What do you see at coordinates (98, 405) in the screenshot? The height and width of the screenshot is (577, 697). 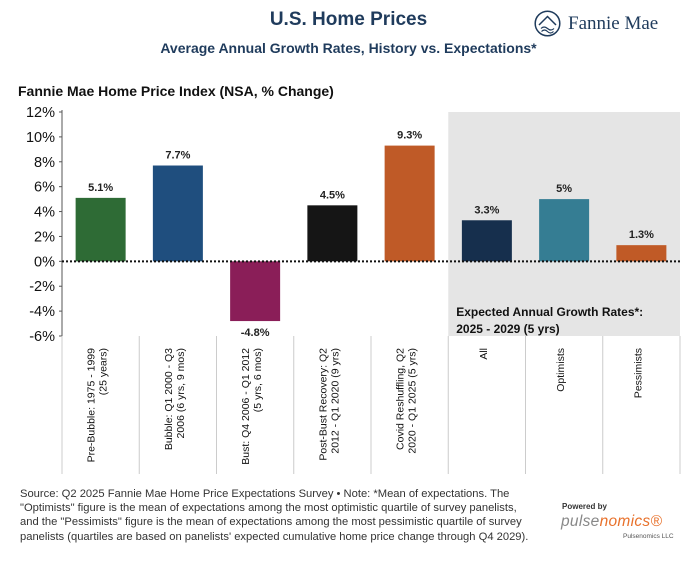 I see `x-tick-label: Pre-Bubble: 1975 - 1999(25 years)` at bounding box center [98, 405].